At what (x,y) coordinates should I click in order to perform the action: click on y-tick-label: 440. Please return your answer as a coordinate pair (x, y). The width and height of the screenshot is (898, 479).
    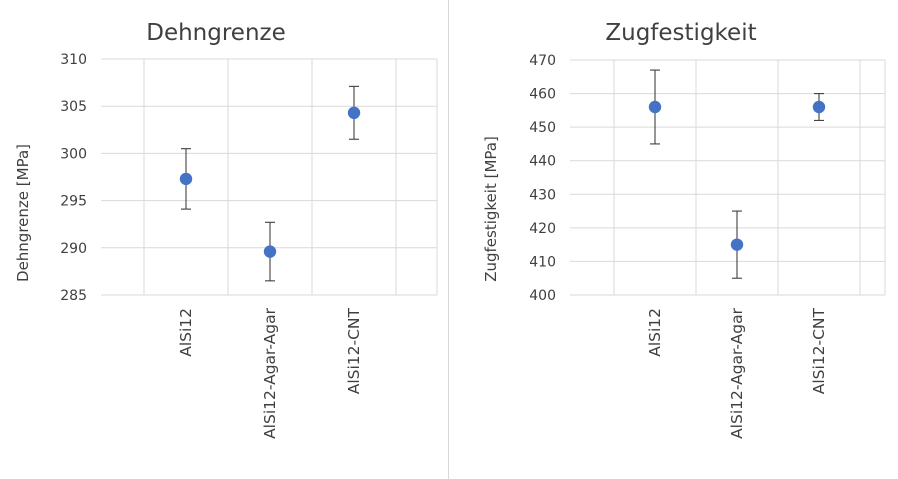
    Looking at the image, I should click on (542, 162).